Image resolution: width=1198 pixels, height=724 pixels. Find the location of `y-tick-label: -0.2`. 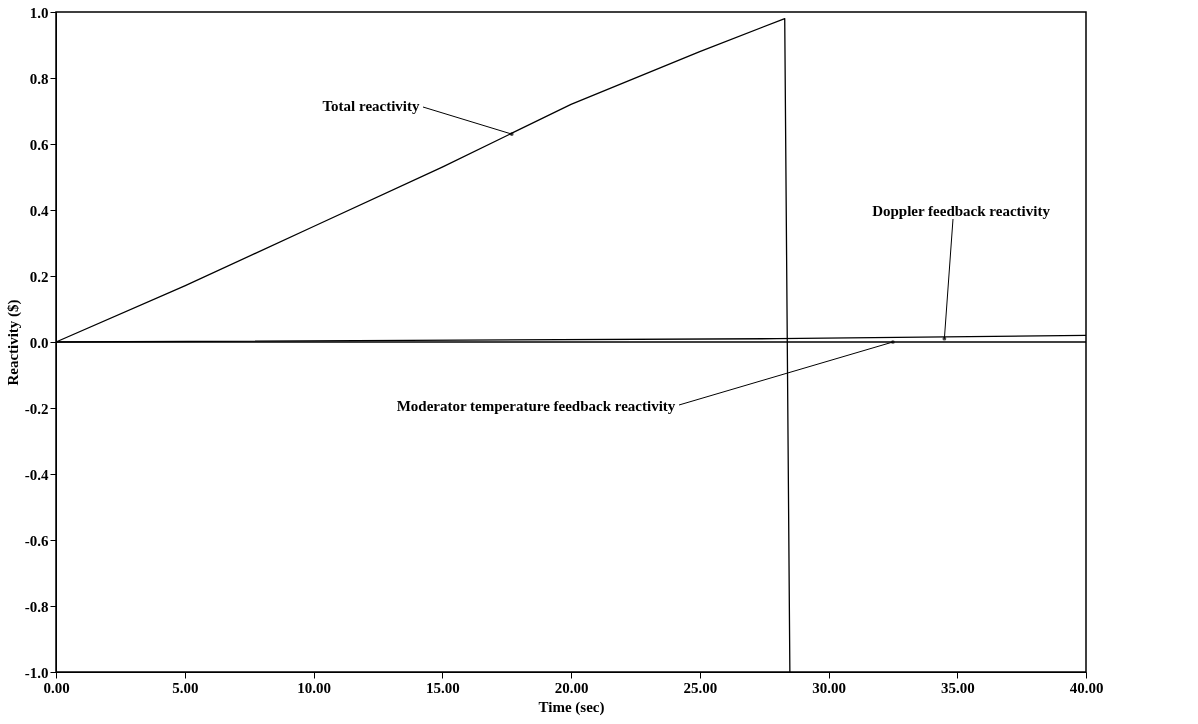

y-tick-label: -0.2 is located at coordinates (36, 408).